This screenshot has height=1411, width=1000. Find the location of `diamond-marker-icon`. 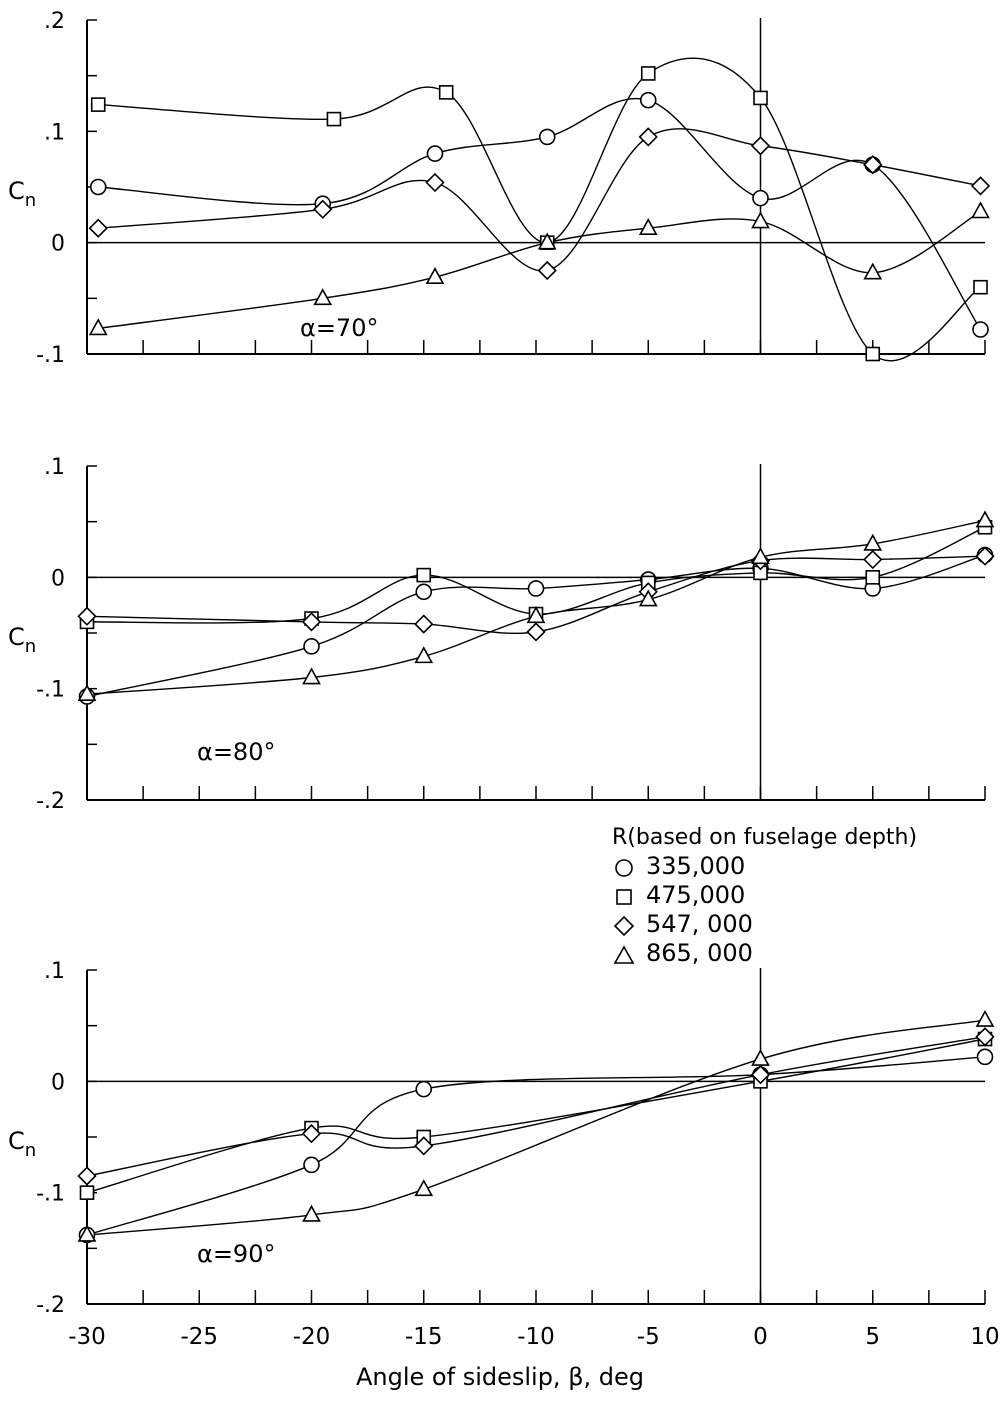

diamond-marker-icon is located at coordinates (624, 926).